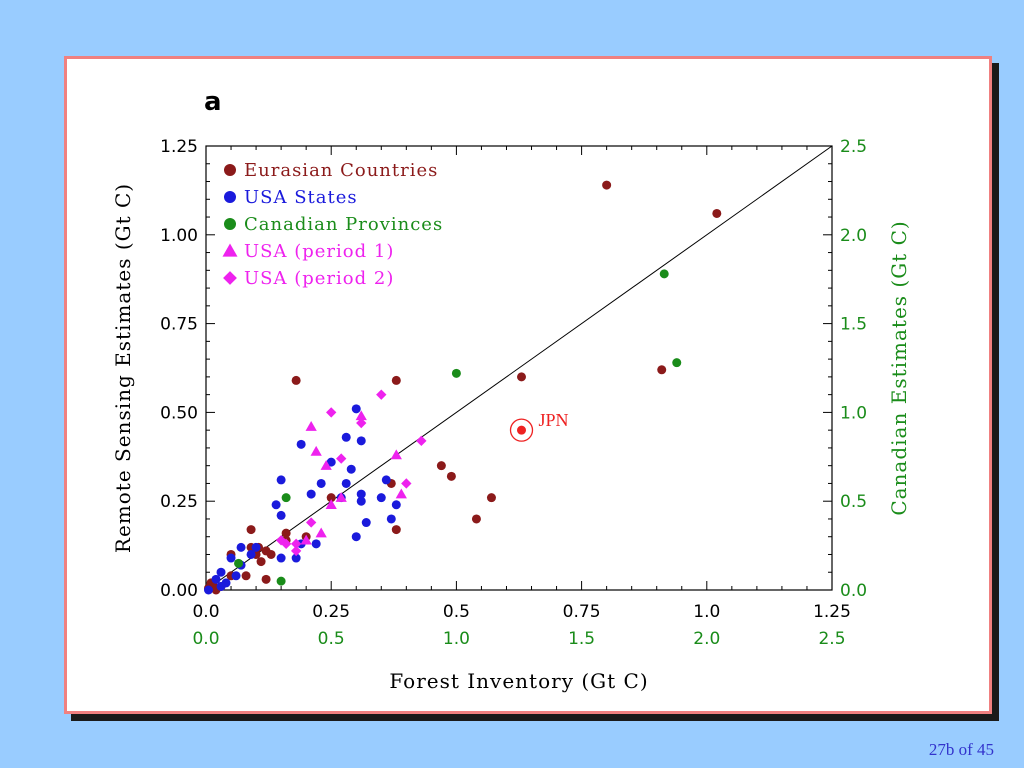  Describe the element at coordinates (581, 639) in the screenshot. I see `x2-tick-label: 1.5` at that location.